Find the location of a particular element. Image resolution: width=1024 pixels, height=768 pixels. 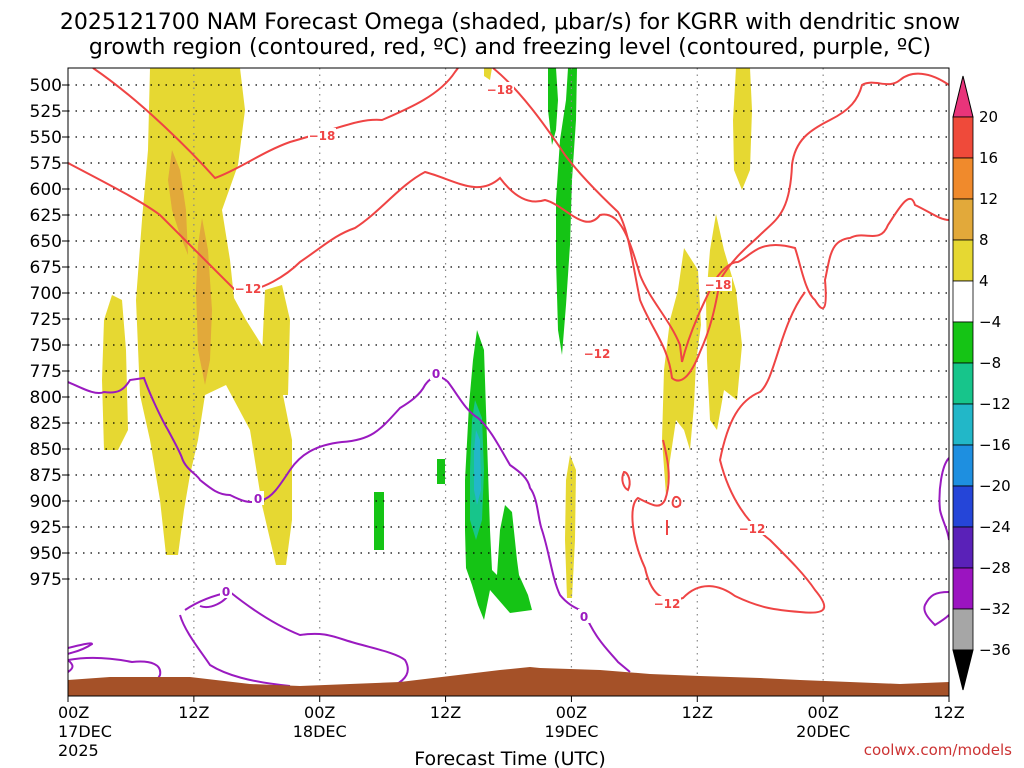

y-tick-label: 725 is located at coordinates (46, 320).